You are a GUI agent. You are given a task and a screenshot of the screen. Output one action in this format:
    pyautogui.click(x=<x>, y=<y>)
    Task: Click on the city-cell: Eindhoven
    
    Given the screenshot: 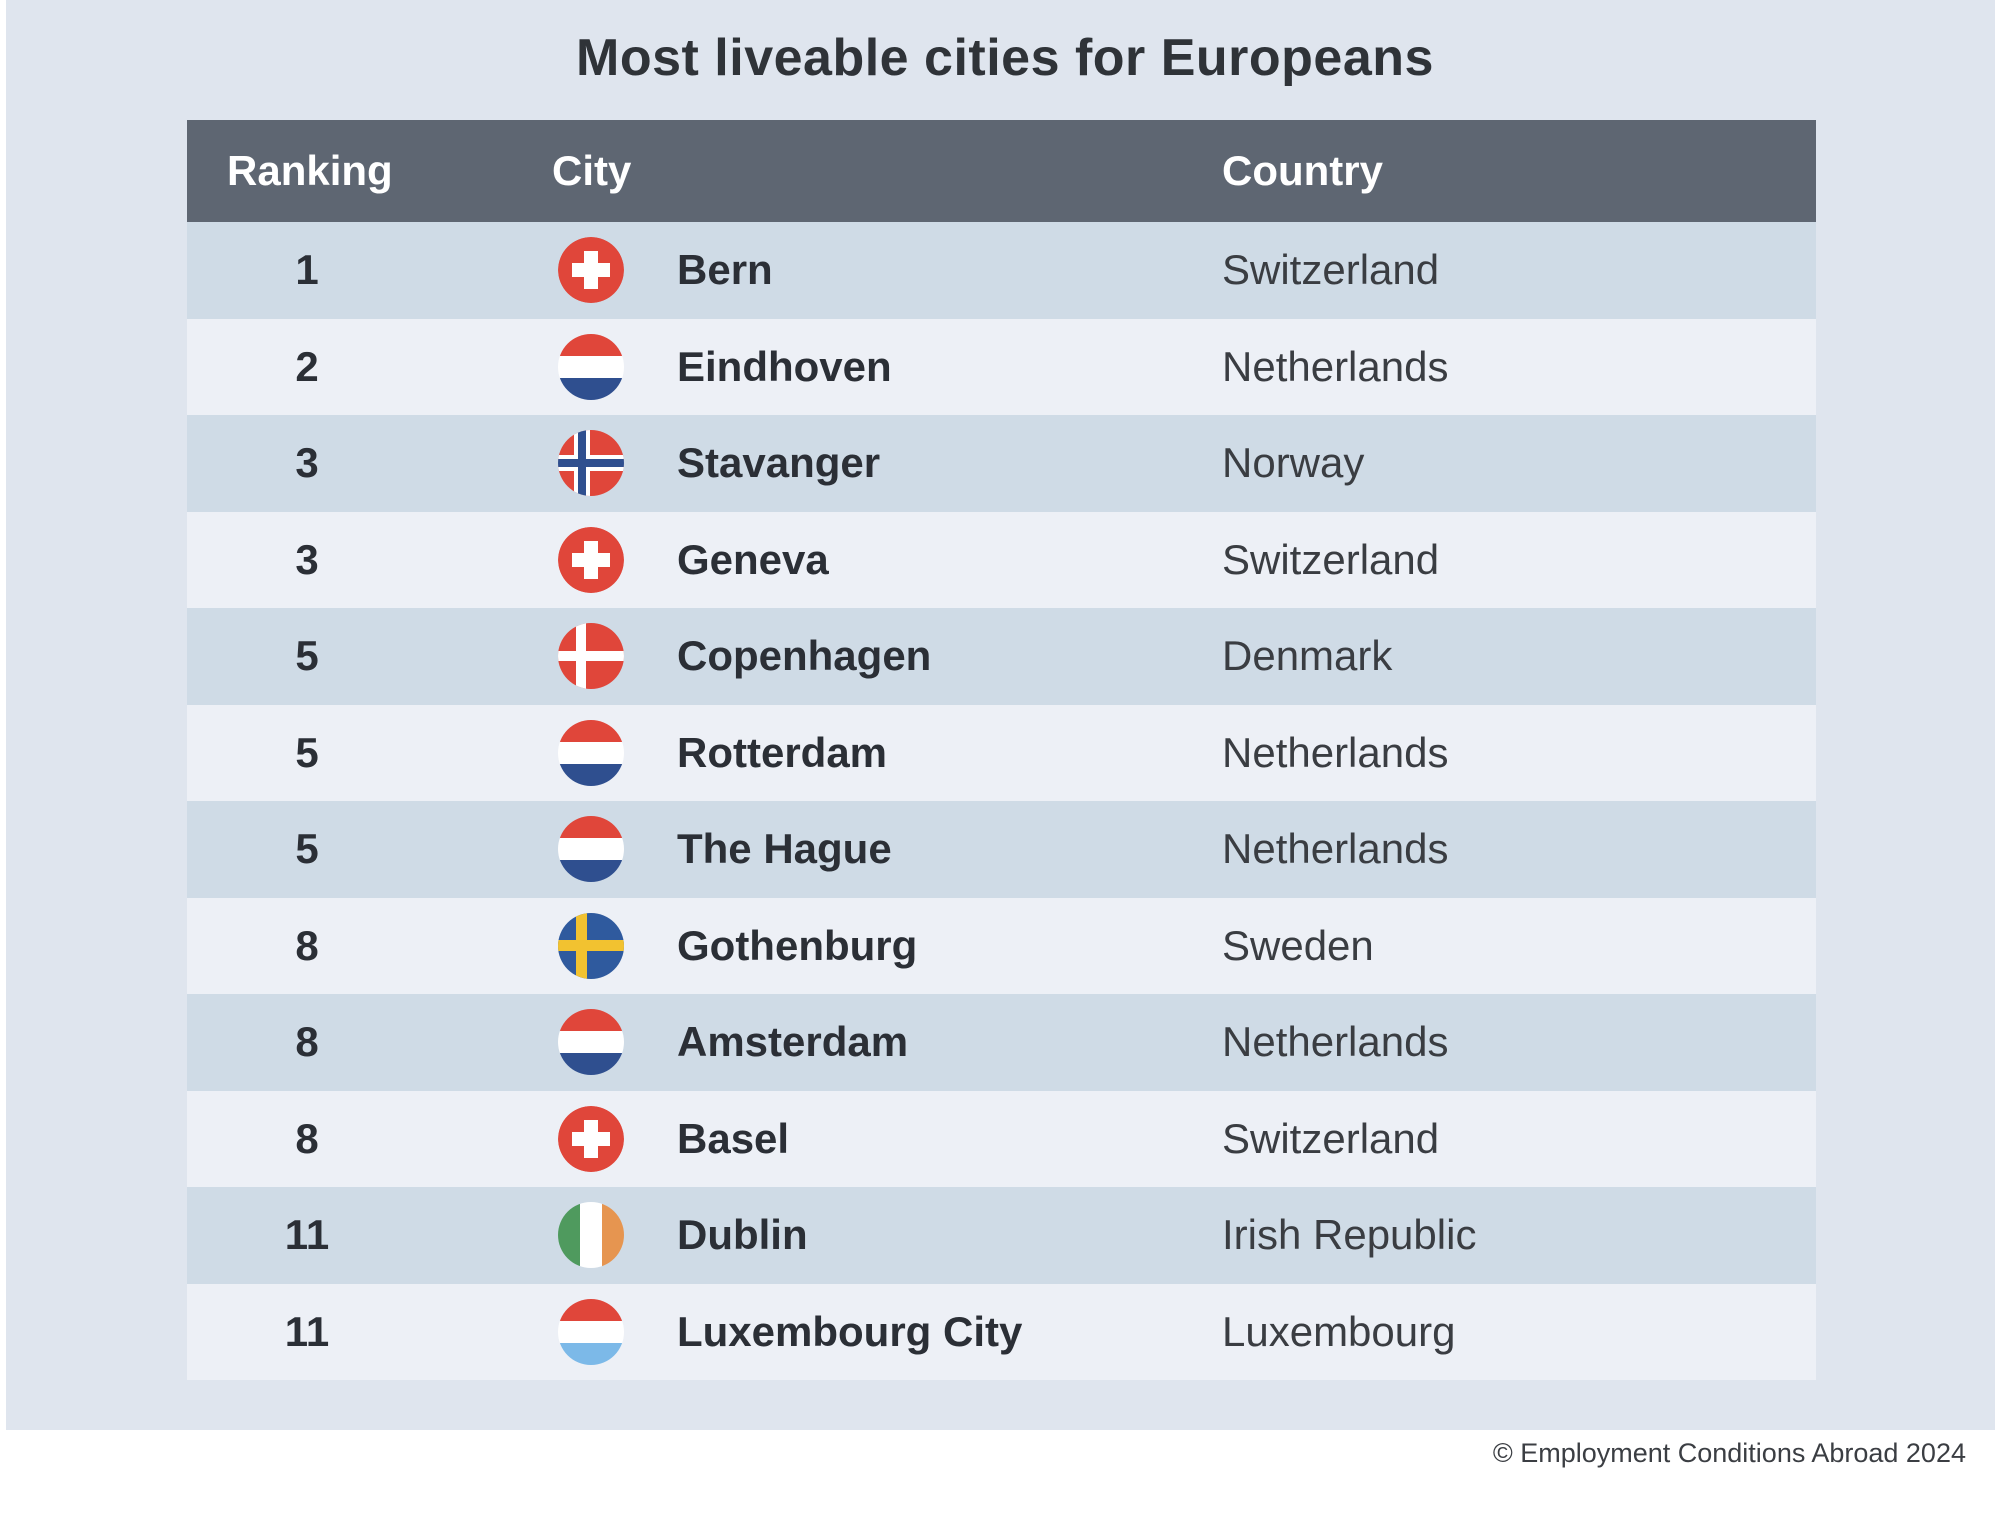 What is the action you would take?
    pyautogui.click(x=784, y=366)
    